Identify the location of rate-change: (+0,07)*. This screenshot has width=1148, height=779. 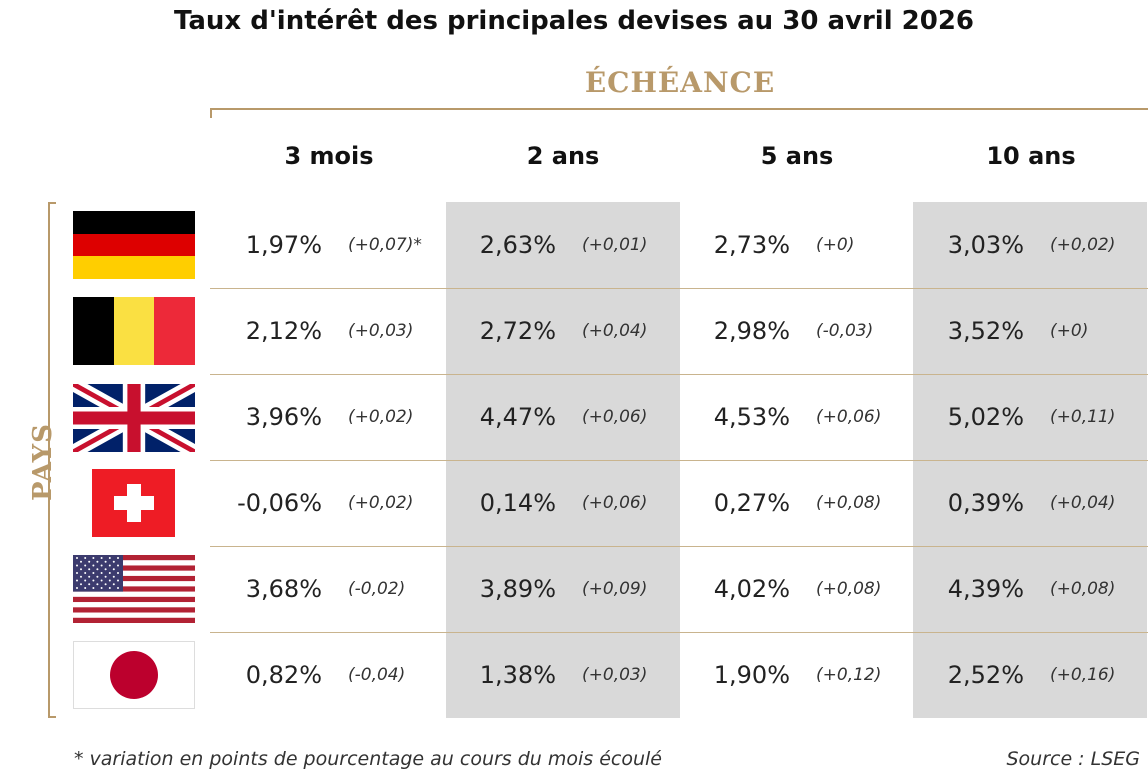
(385, 245).